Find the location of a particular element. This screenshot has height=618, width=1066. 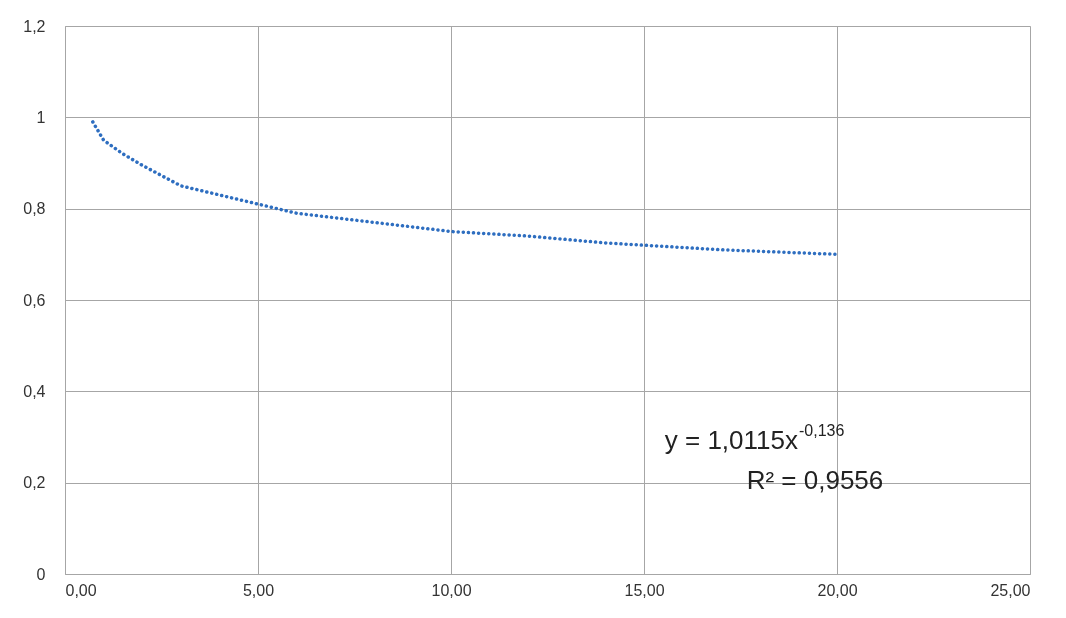

x-tick-label: 5,00 is located at coordinates (258, 590).